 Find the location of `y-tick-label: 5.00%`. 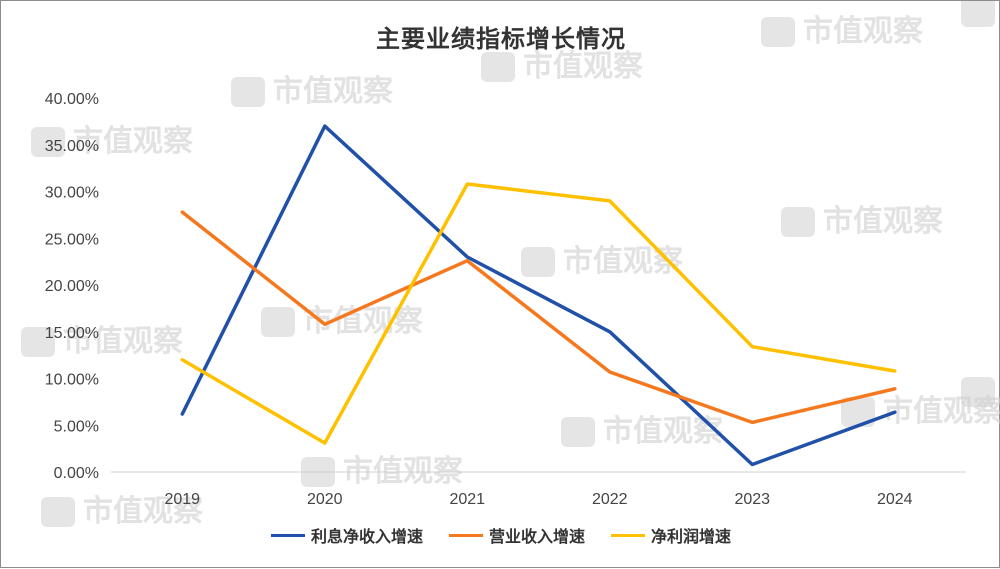

y-tick-label: 5.00% is located at coordinates (76, 426).